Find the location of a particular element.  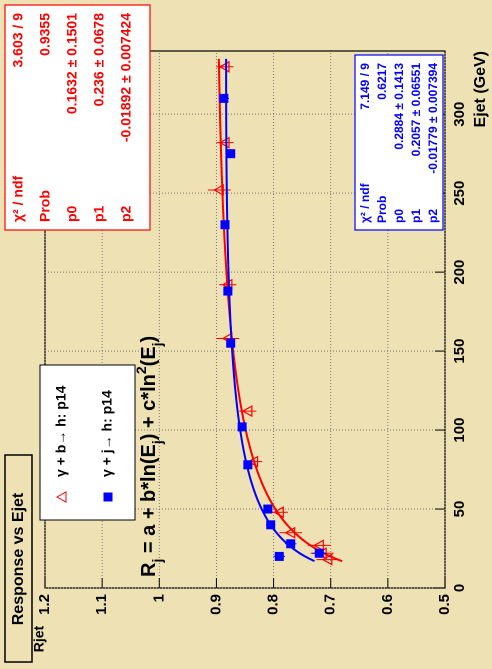

y-tick-label: 1.1 is located at coordinates (101, 604).